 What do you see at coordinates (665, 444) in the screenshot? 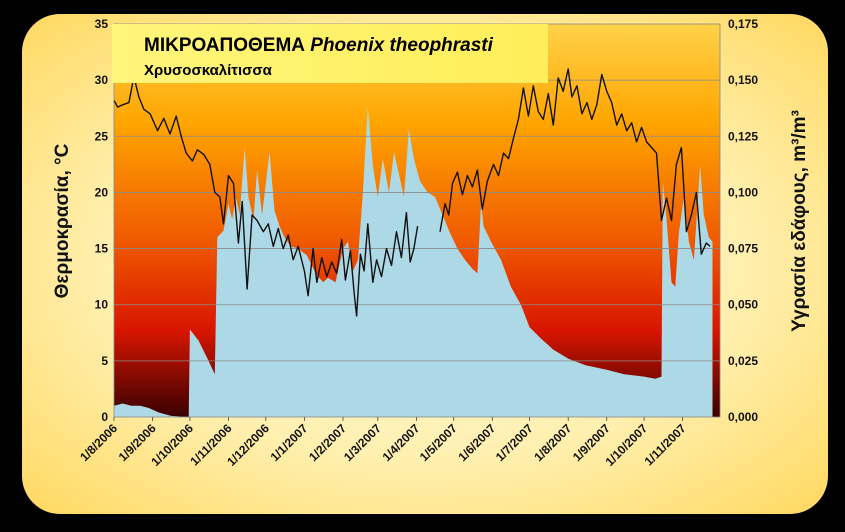
I see `x-tick-label: 1/11/2007` at bounding box center [665, 444].